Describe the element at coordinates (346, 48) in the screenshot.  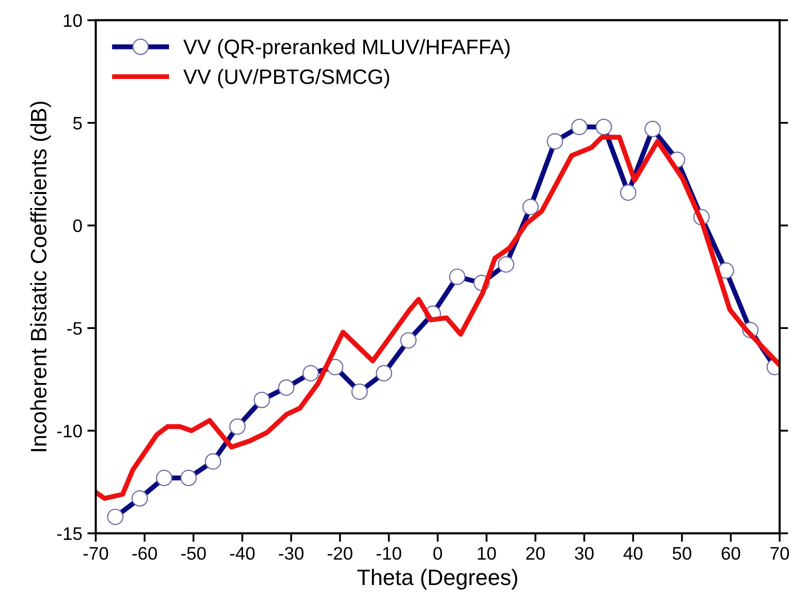
I see `legend-label: VV (QR-preranked MLUV/HFAFFA)` at that location.